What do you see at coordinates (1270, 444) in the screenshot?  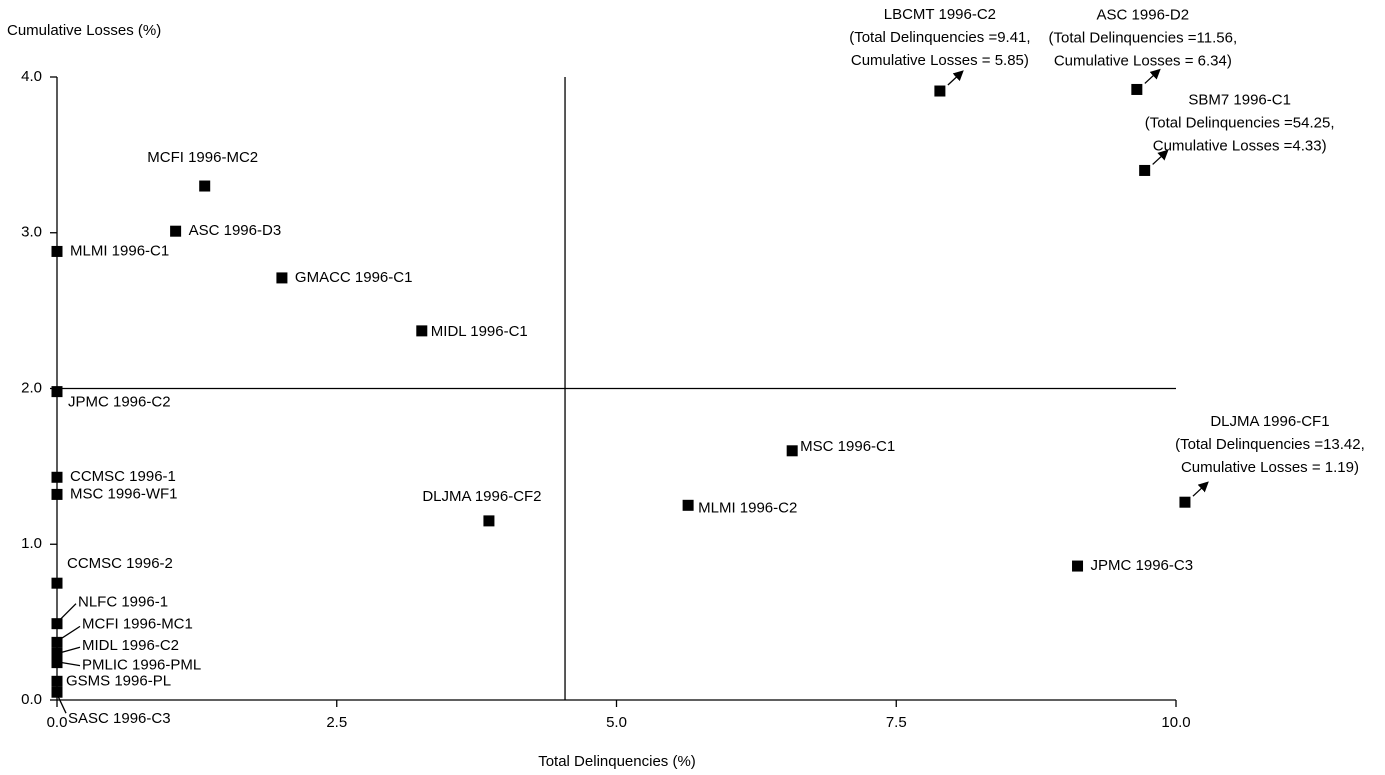 I see `point-annotation: (Total Delinquencies =13.42,` at bounding box center [1270, 444].